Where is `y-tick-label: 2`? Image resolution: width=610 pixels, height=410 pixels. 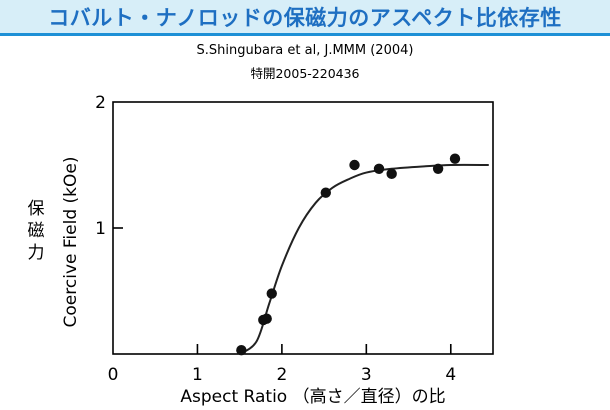
y-tick-label: 2 is located at coordinates (100, 103).